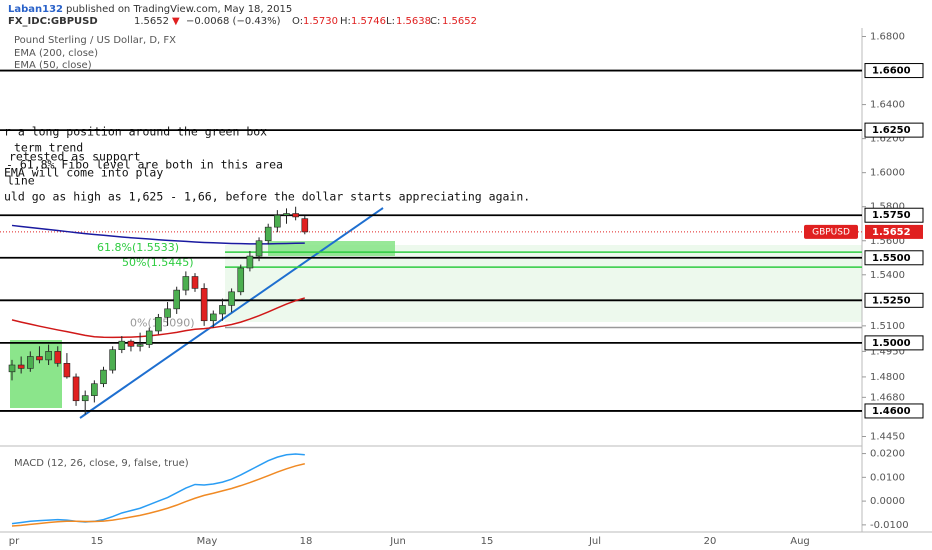 Image resolution: width=932 pixels, height=550 pixels. I want to click on x-tick-label: pr, so click(14, 541).